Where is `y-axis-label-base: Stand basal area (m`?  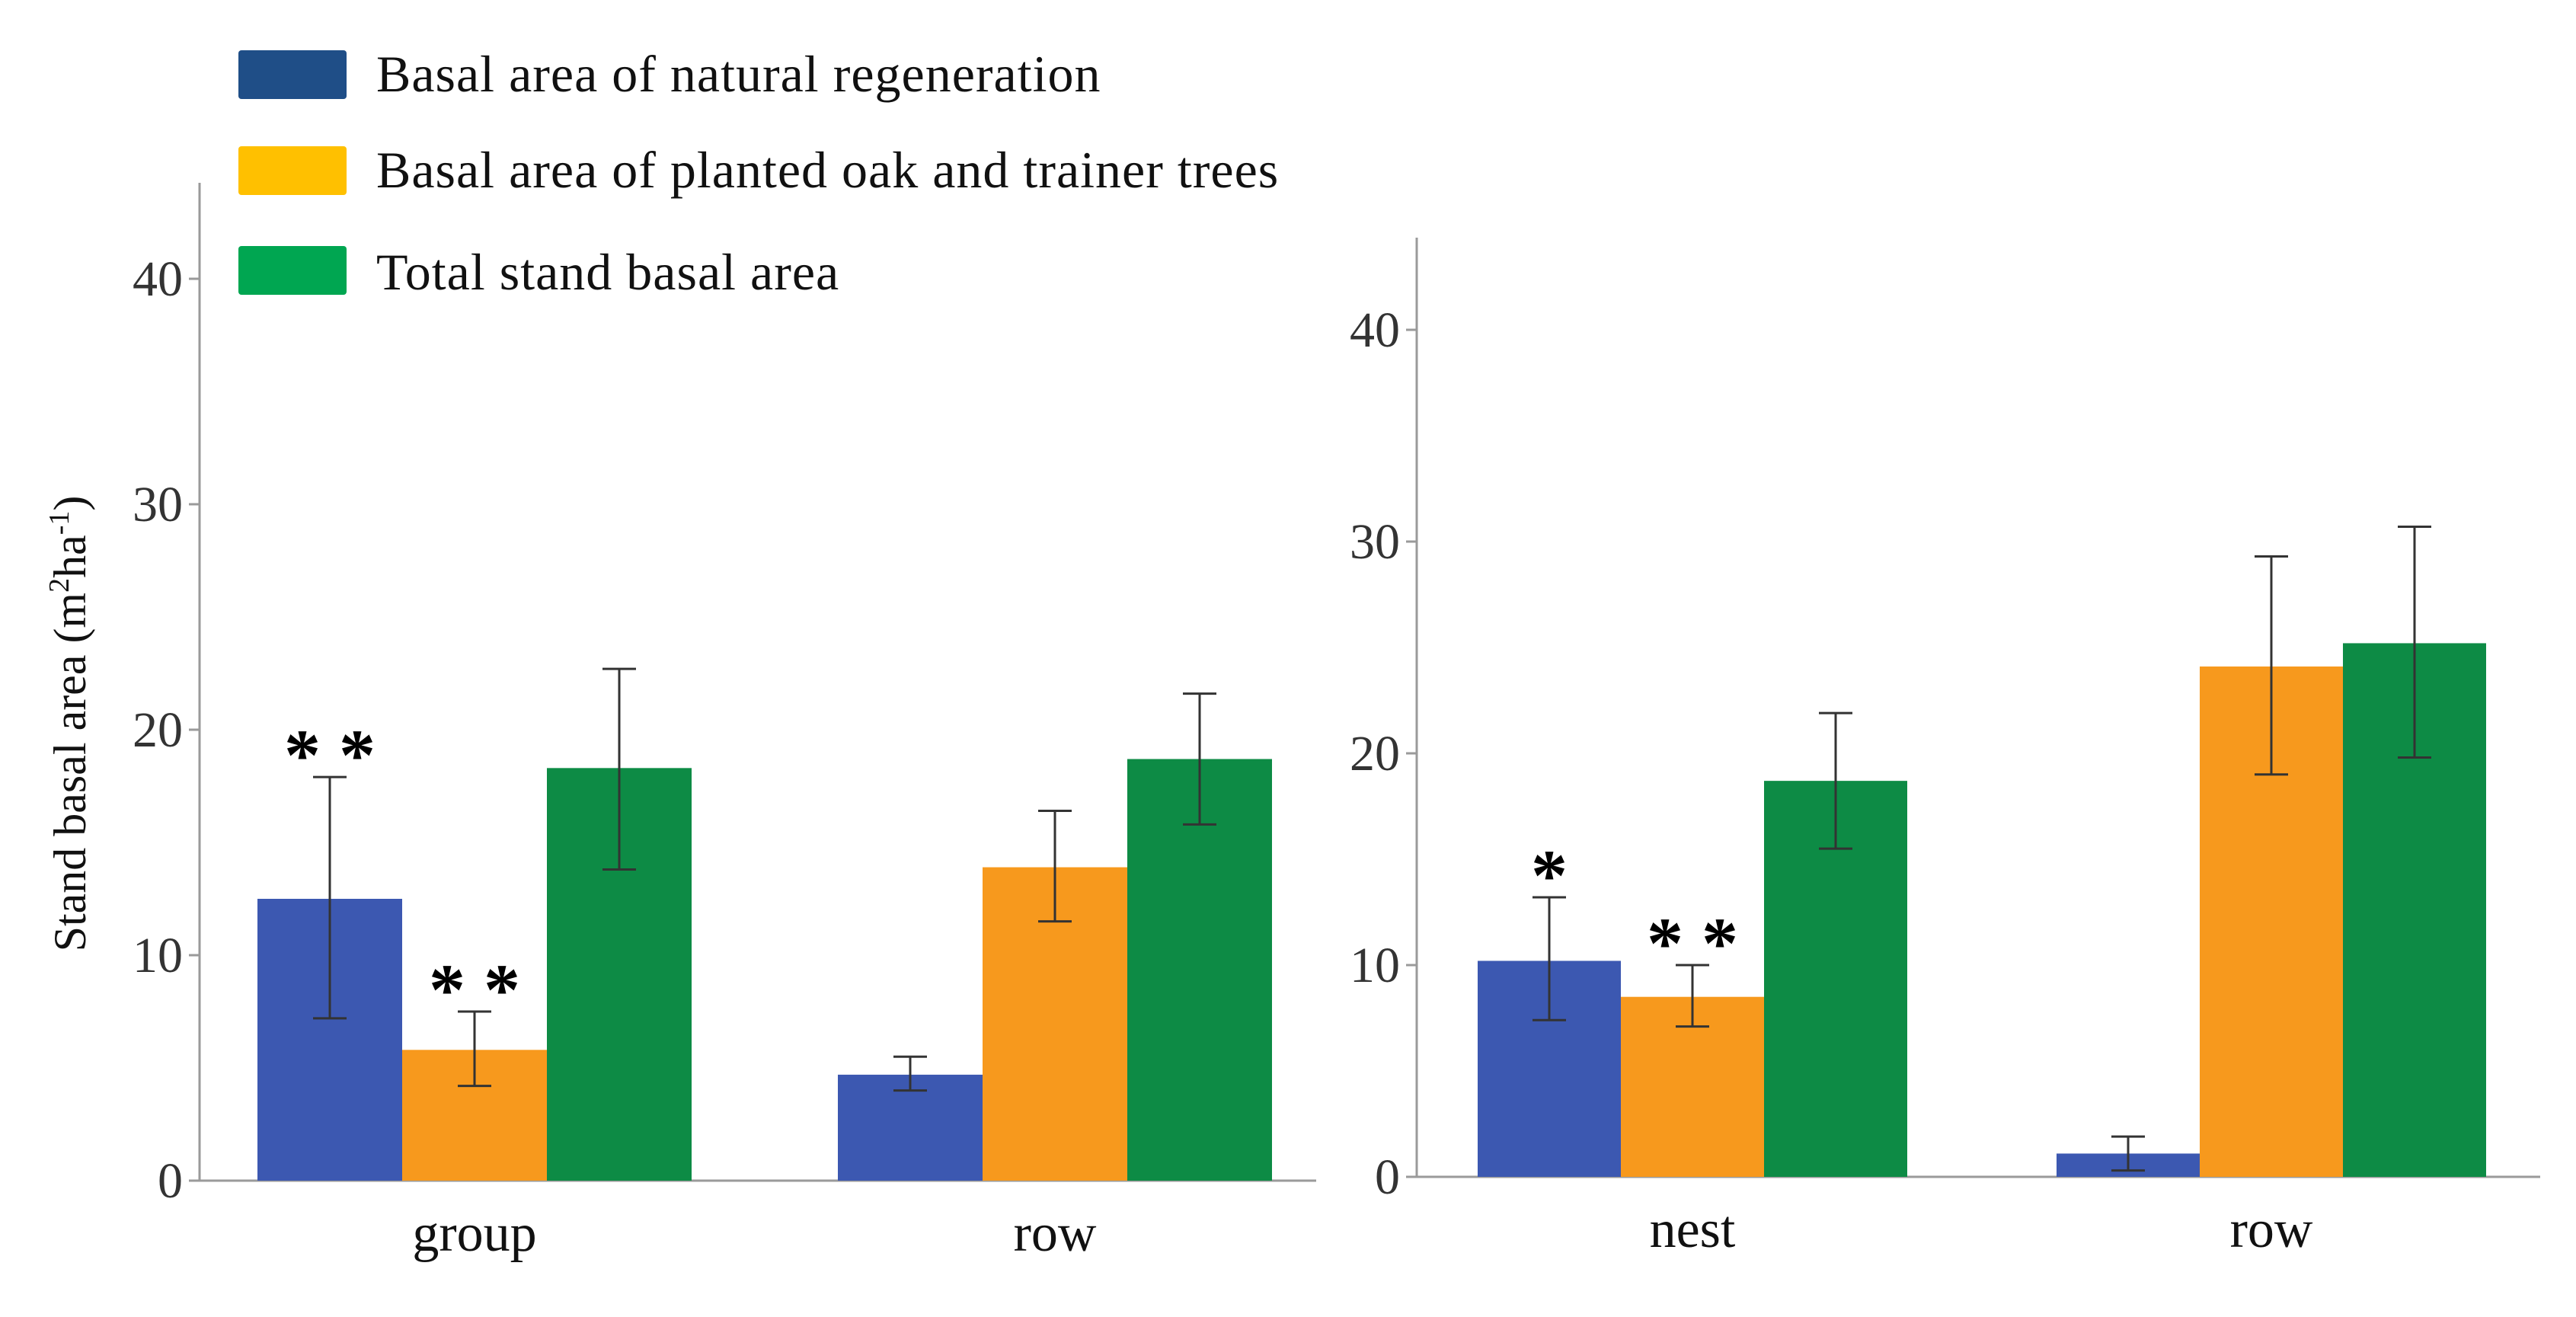
y-axis-label-base: Stand basal area (m is located at coordinates (70, 772).